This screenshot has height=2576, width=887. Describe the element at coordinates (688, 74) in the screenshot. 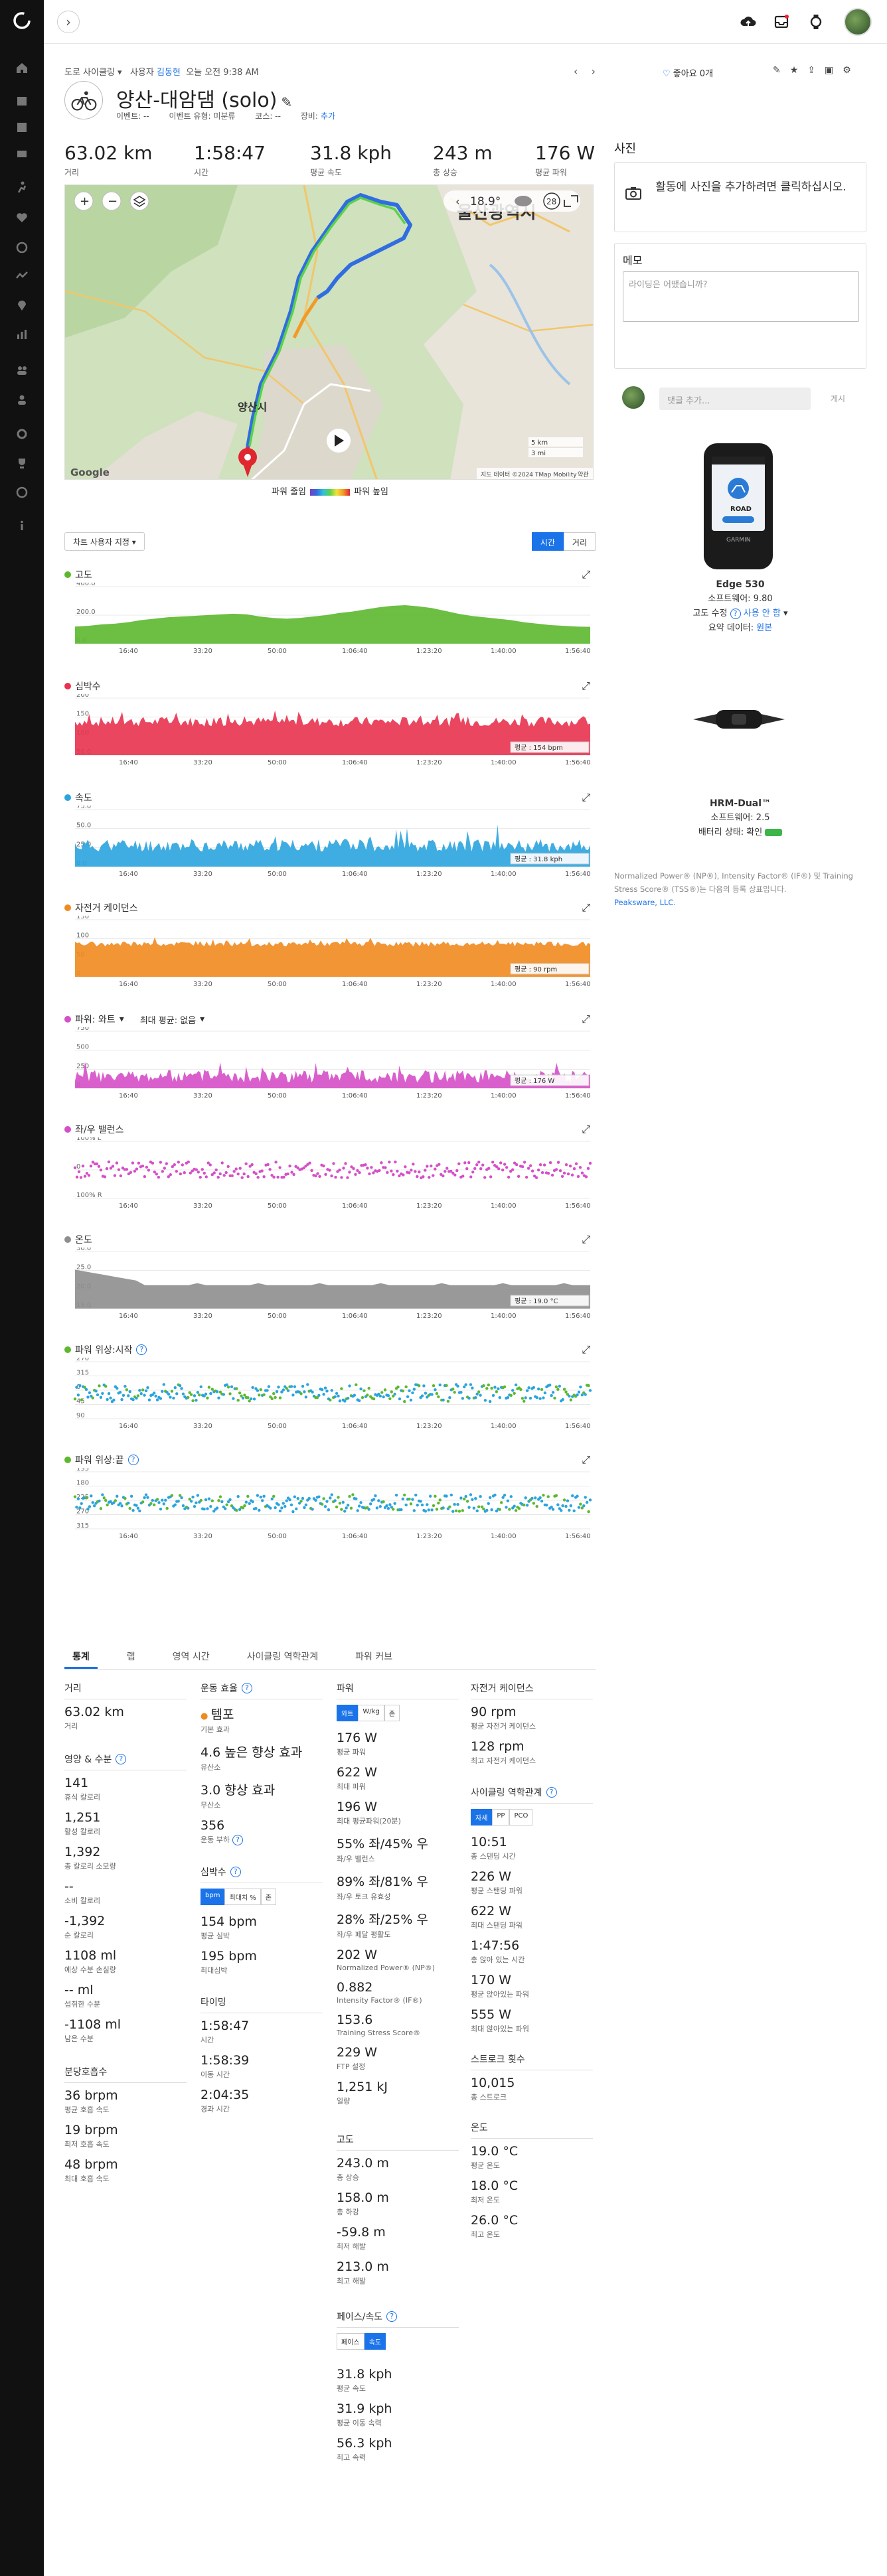

I see `like-button: ♡ 좋아요 0개` at that location.